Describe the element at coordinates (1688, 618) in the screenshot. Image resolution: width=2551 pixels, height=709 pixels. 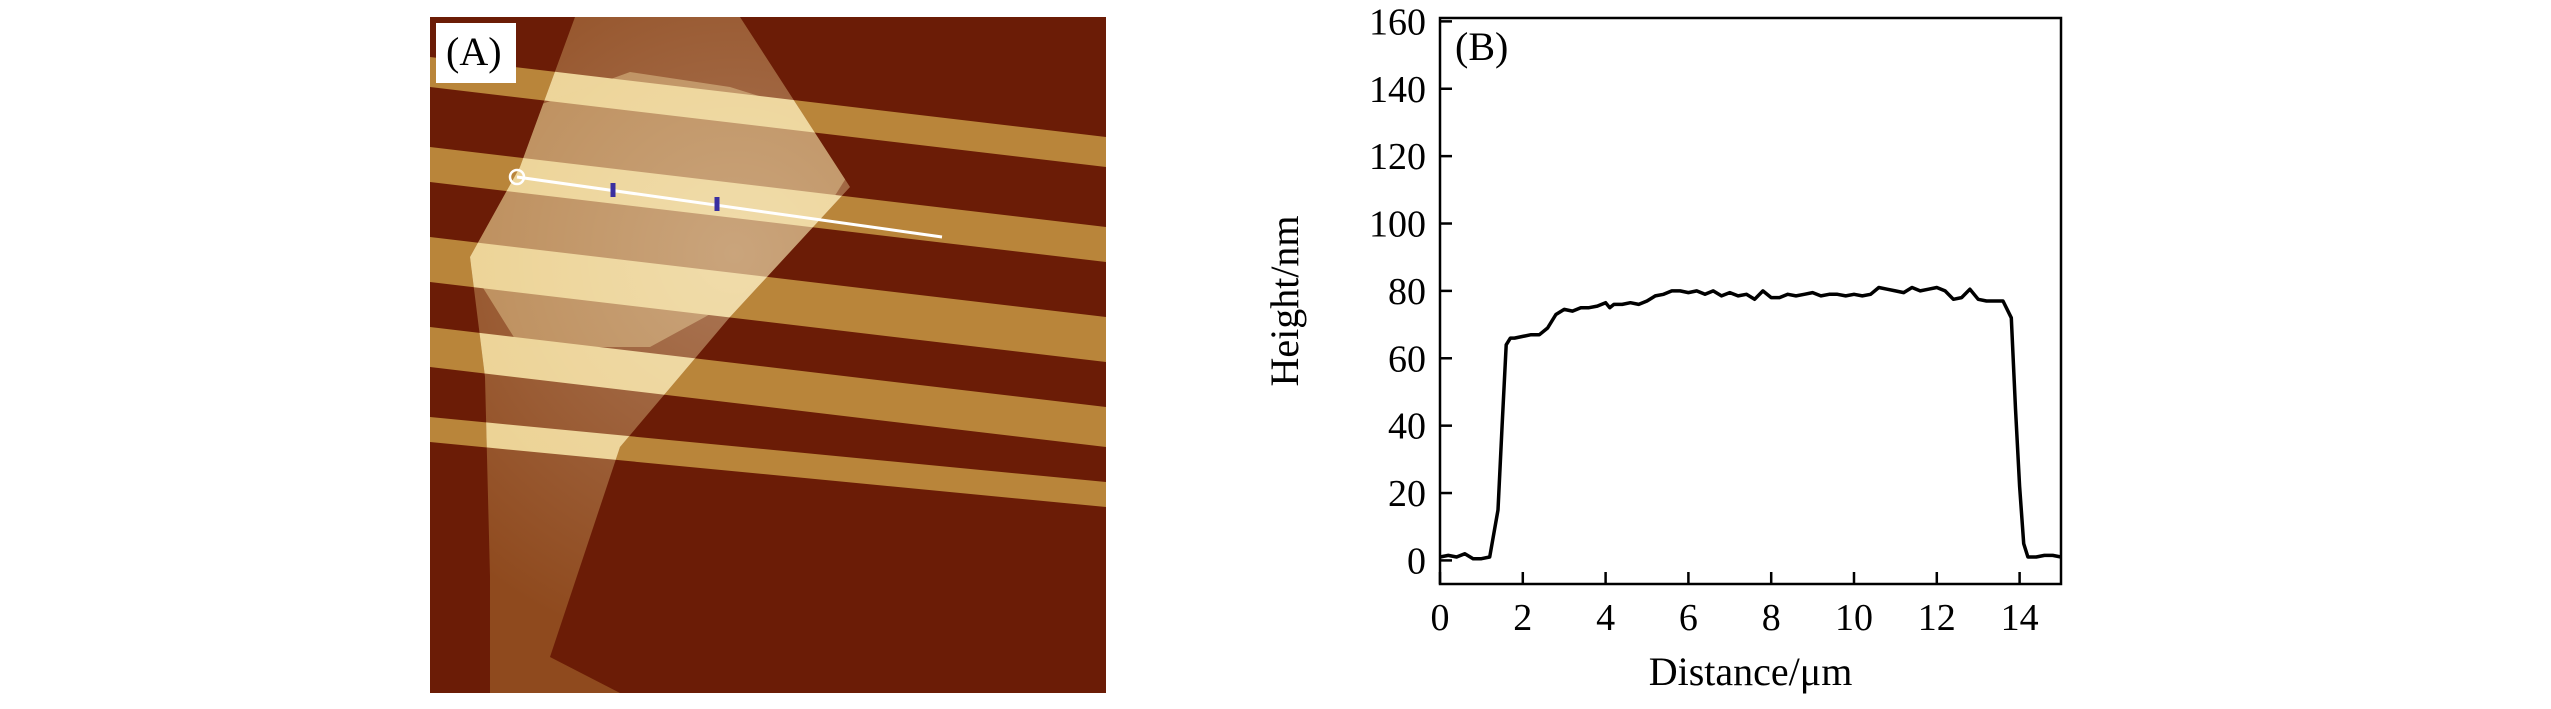
I see `x-tick-label: 6` at that location.